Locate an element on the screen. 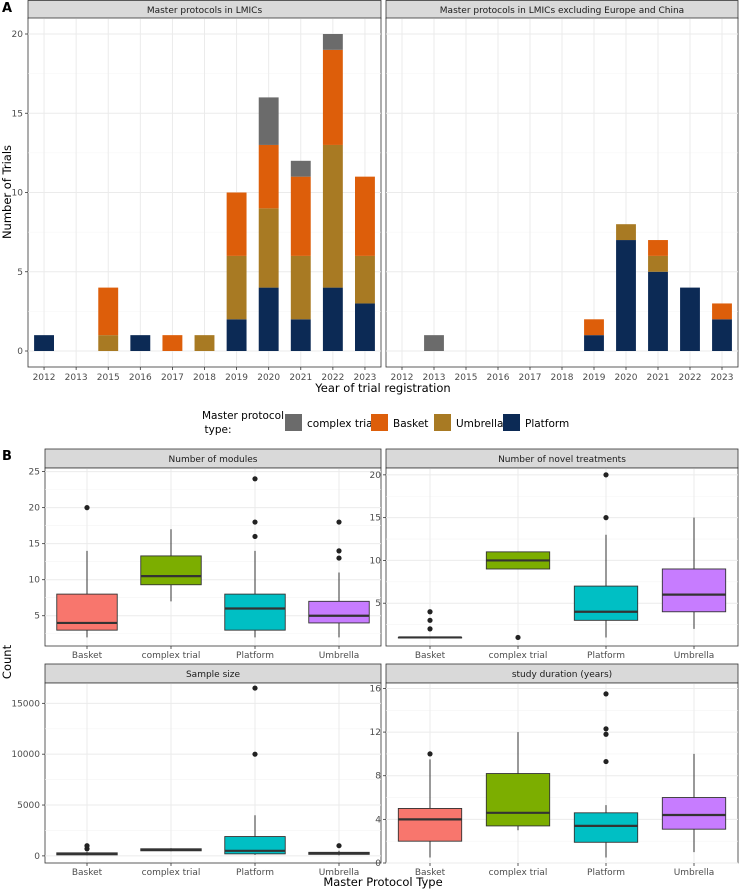 This screenshot has height=889, width=739. y-tick-label: 15000 is located at coordinates (25, 704).